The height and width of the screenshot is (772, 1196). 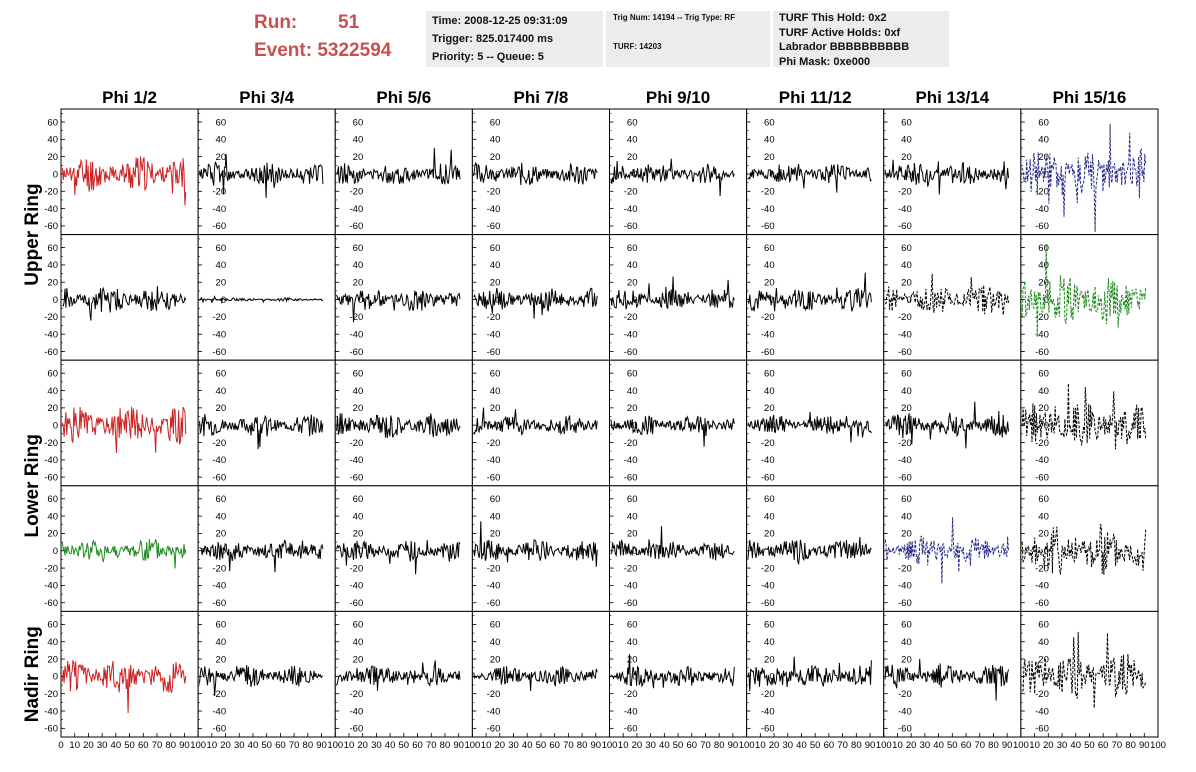 What do you see at coordinates (500, 745) in the screenshot?
I see `x-tick-label: 20` at bounding box center [500, 745].